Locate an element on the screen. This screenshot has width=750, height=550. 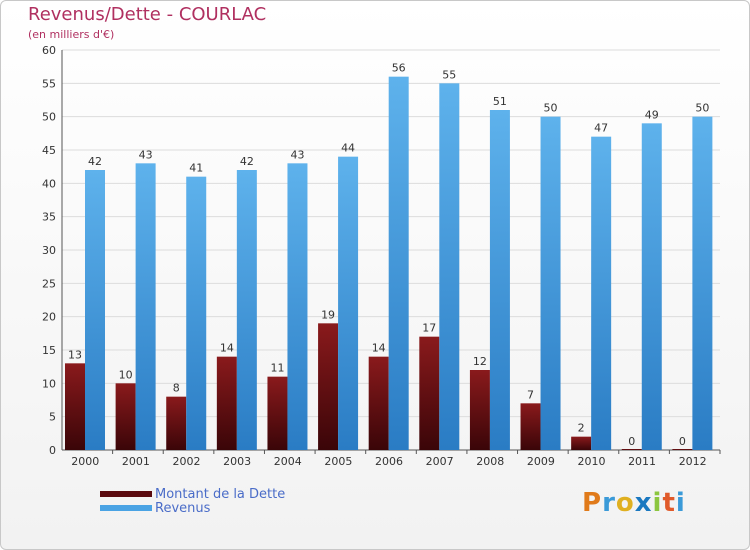
data-label-revenus: 55 is located at coordinates (449, 74).